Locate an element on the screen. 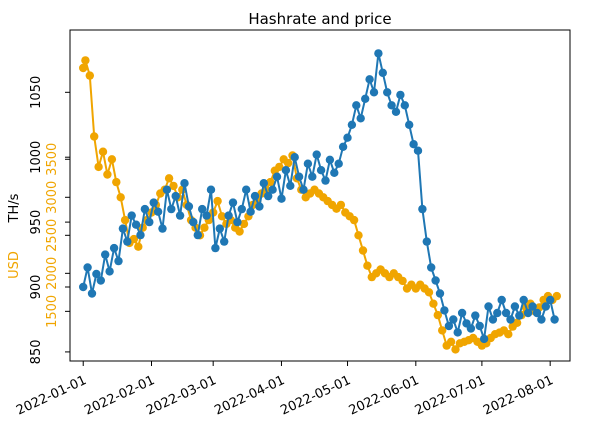 This screenshot has width=600, height=427. y-tick-label-price: 3000 is located at coordinates (52, 197).